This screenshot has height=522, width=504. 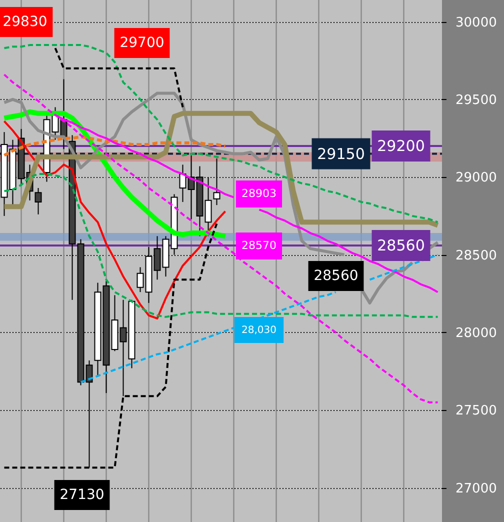 I want to click on line-series, so click(x=114, y=146).